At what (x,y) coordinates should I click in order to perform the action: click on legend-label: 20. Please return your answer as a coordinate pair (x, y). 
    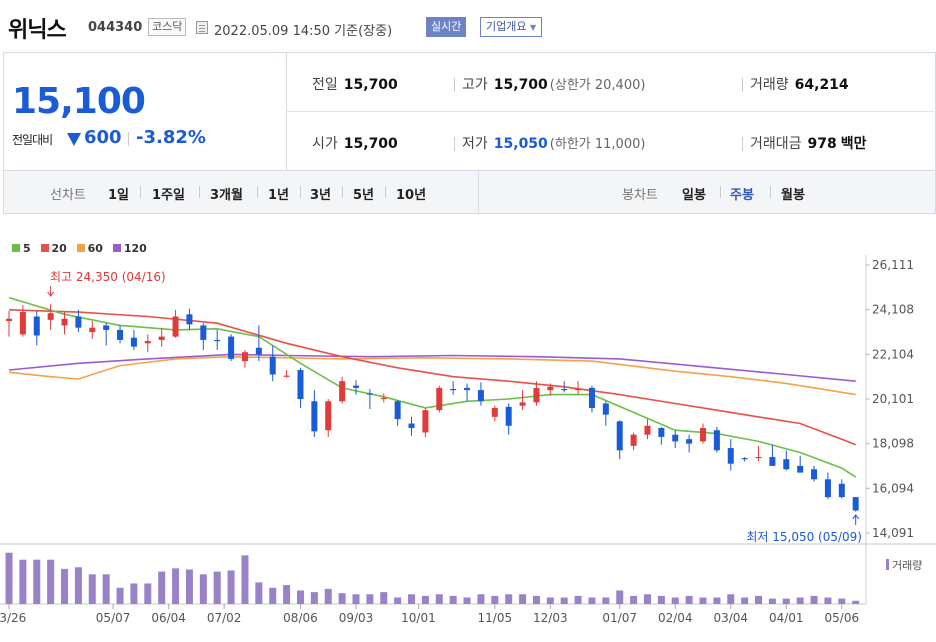
    Looking at the image, I should click on (59, 248).